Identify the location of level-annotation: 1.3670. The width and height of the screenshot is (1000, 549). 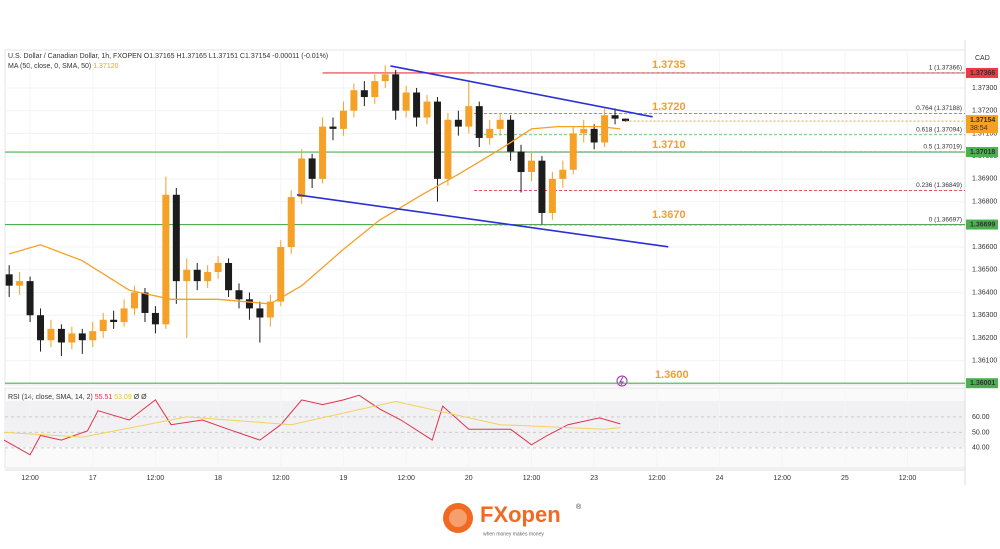
(669, 215).